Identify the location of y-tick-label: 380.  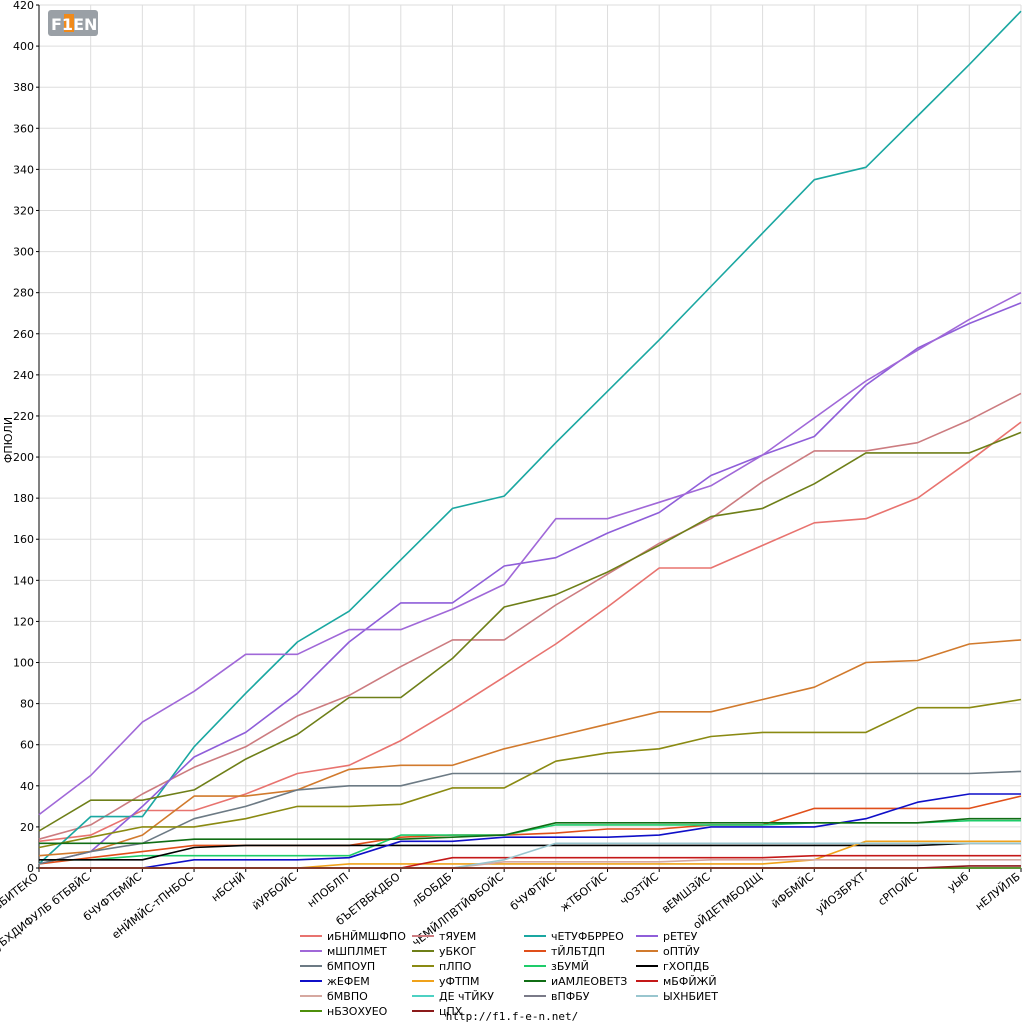
(23, 87).